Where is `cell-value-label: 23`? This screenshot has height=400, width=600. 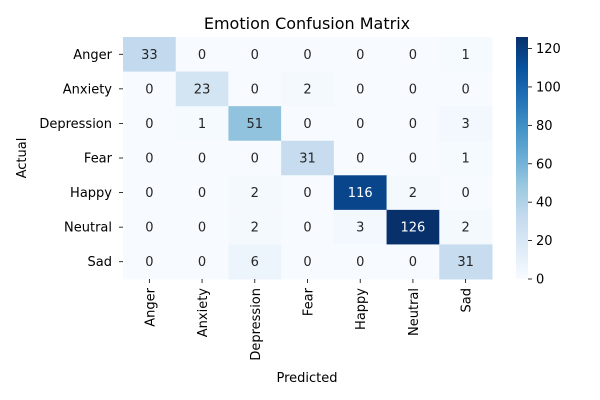
cell-value-label: 23 is located at coordinates (202, 89).